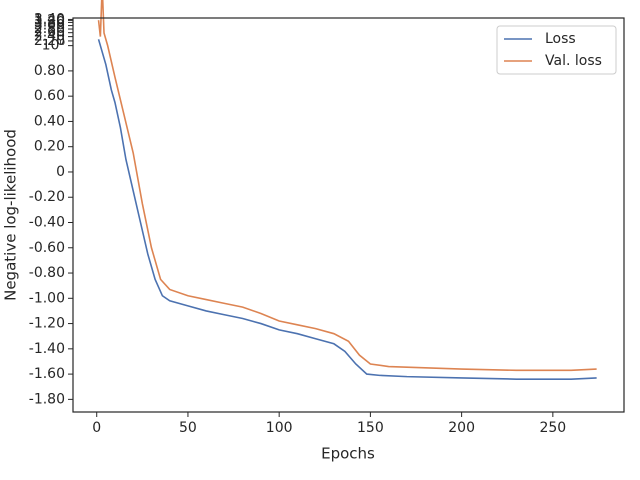  I want to click on x-tick-label: 250, so click(552, 428).